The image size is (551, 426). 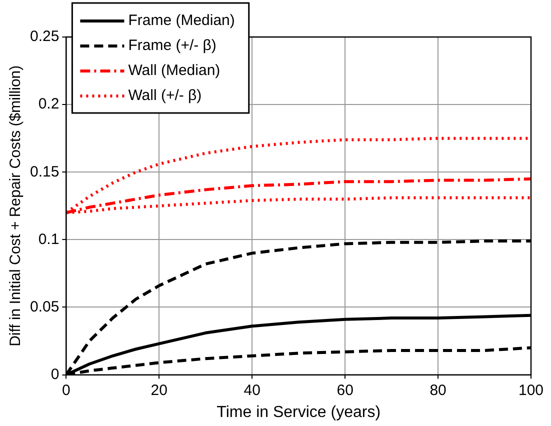 What do you see at coordinates (49, 239) in the screenshot?
I see `y-tick-label: 0.1` at bounding box center [49, 239].